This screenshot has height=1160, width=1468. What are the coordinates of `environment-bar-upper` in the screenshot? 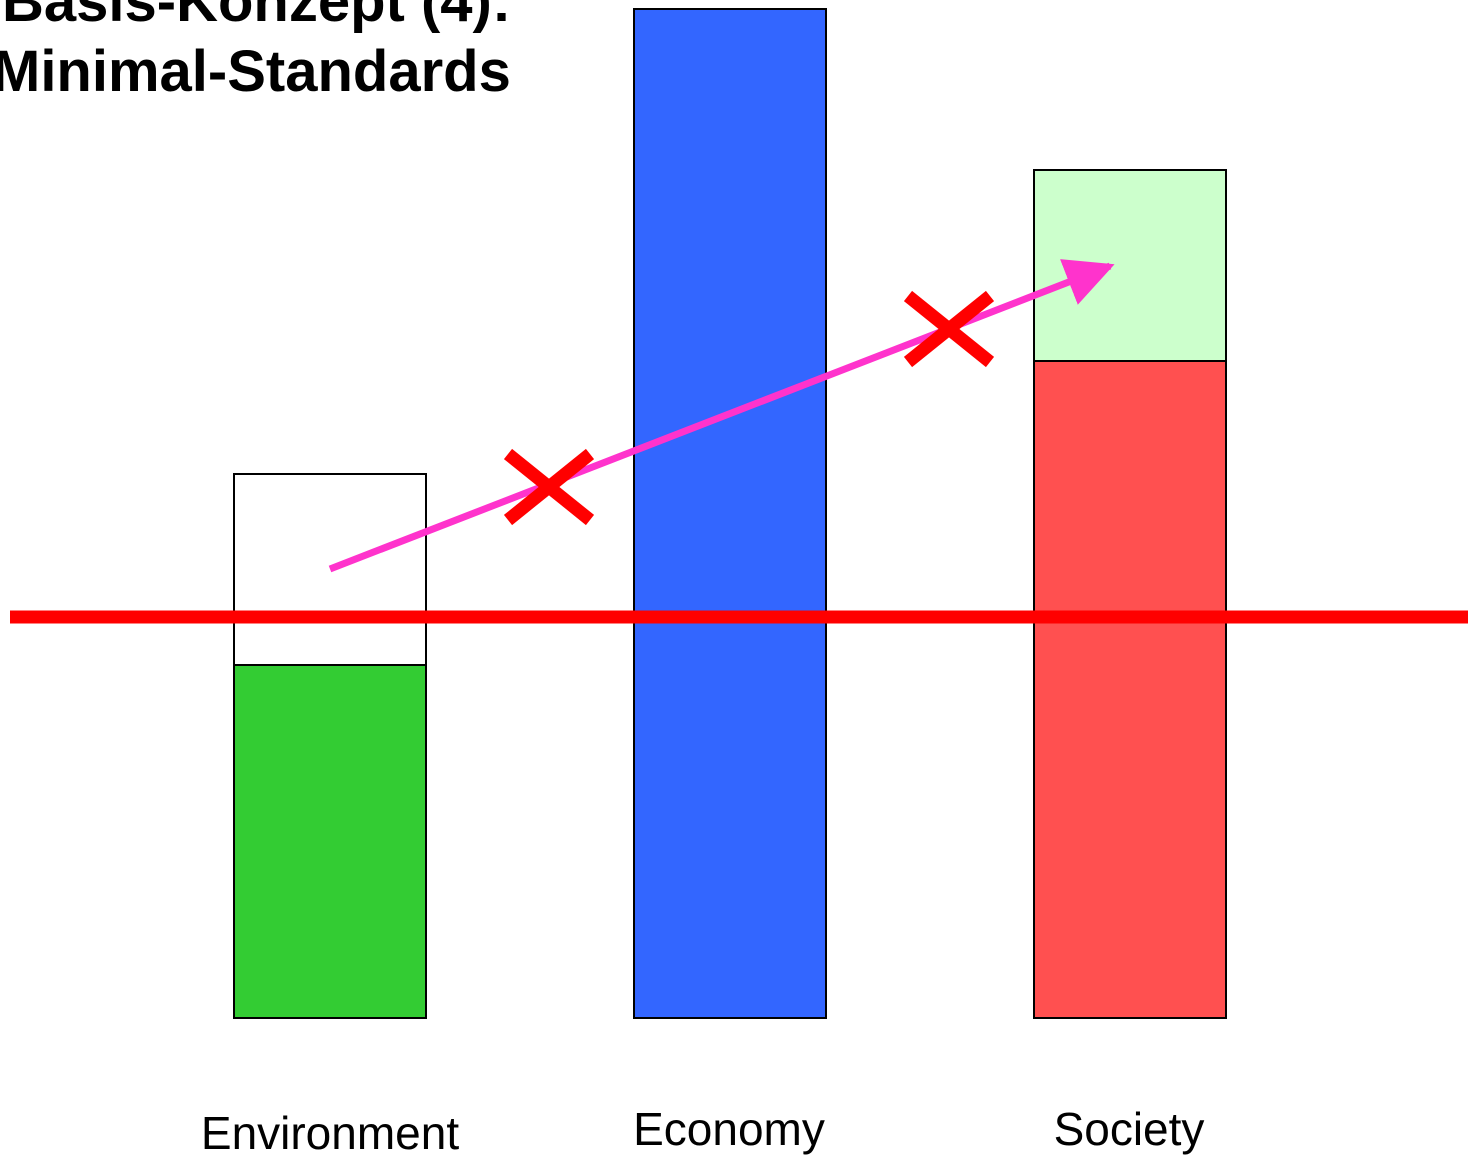 It's located at (330, 569).